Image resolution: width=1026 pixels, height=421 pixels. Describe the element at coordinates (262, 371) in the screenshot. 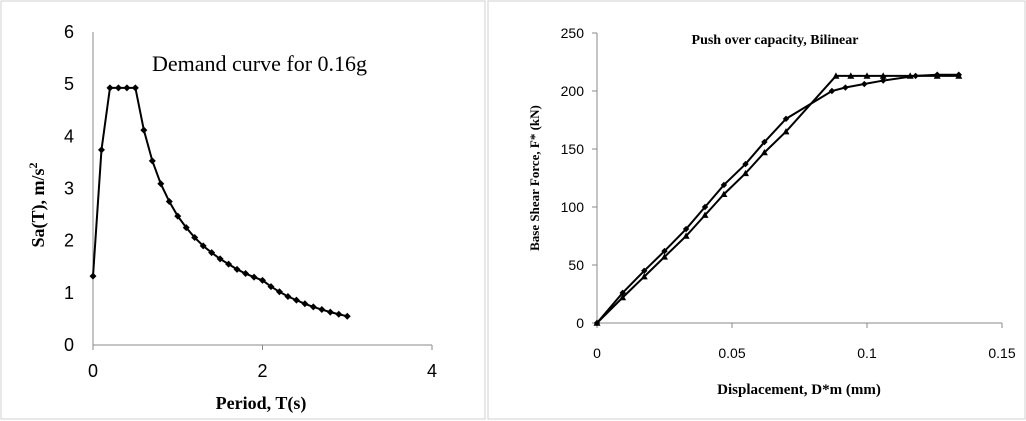

I see `demand-x-tick-label: 2` at that location.